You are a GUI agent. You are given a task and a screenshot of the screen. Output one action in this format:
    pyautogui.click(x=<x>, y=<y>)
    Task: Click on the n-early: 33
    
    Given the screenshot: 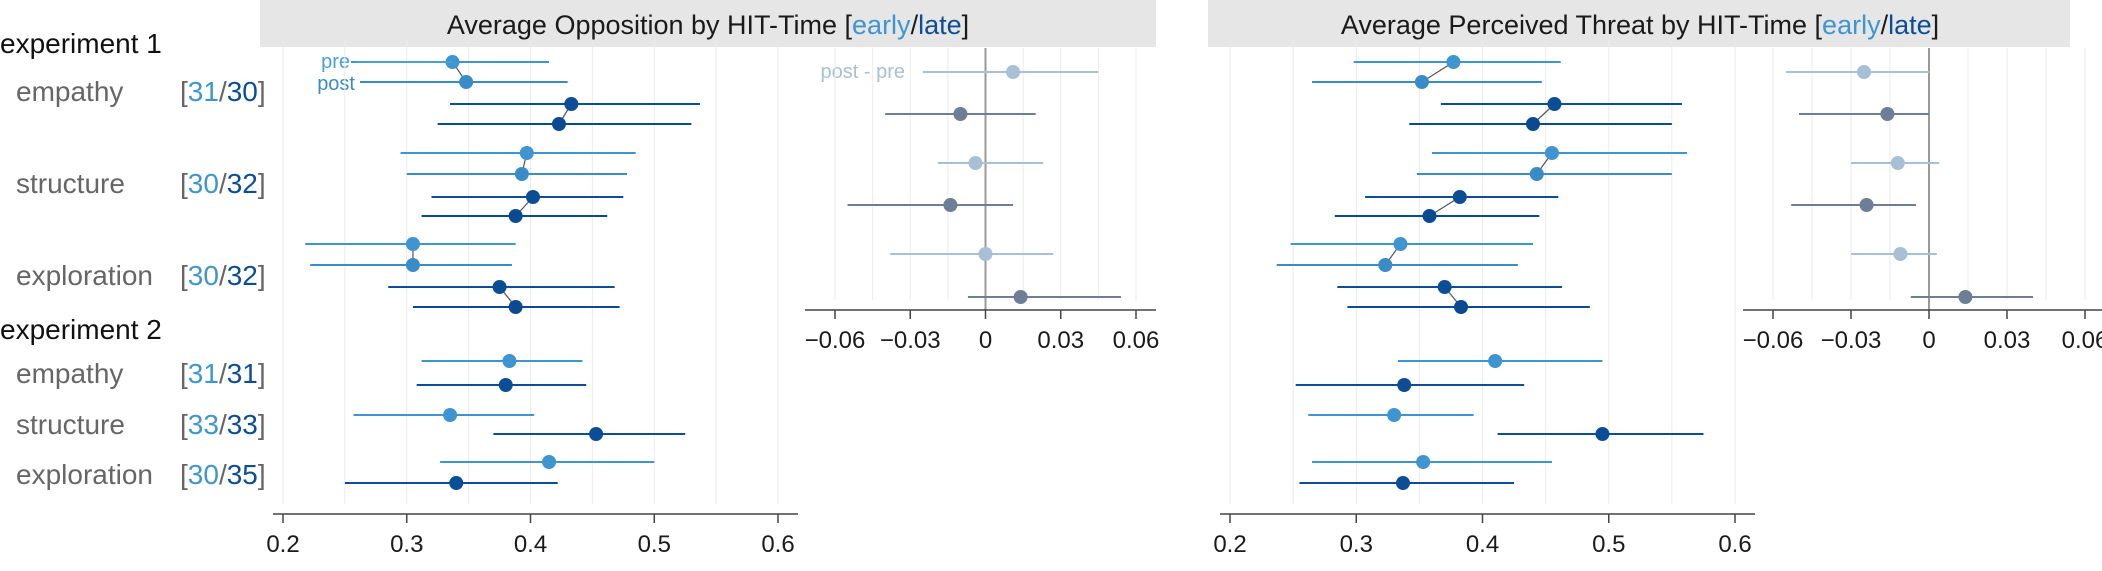 What is the action you would take?
    pyautogui.click(x=203, y=424)
    